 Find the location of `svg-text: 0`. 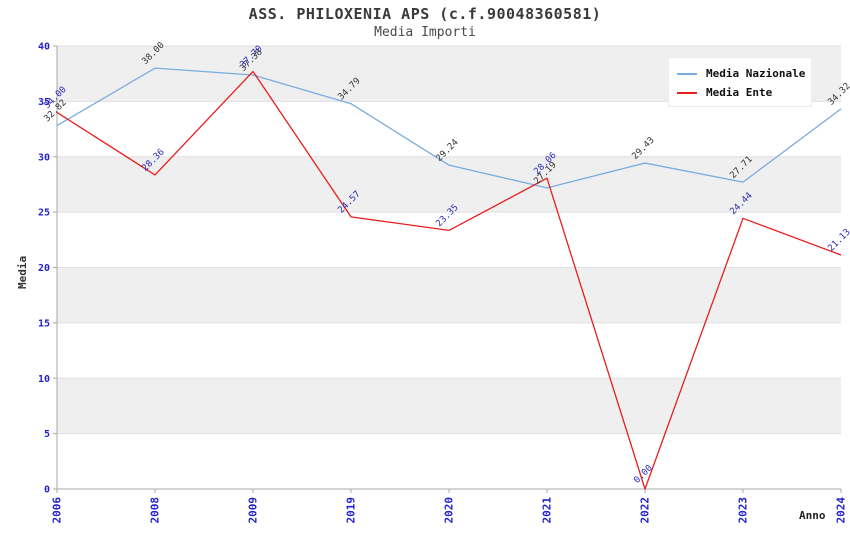

svg-text: 0 is located at coordinates (47, 490).